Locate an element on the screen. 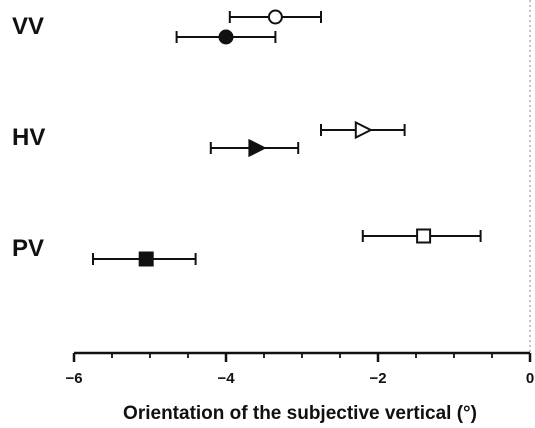 Image resolution: width=535 pixels, height=428 pixels. open-square-marker is located at coordinates (424, 236).